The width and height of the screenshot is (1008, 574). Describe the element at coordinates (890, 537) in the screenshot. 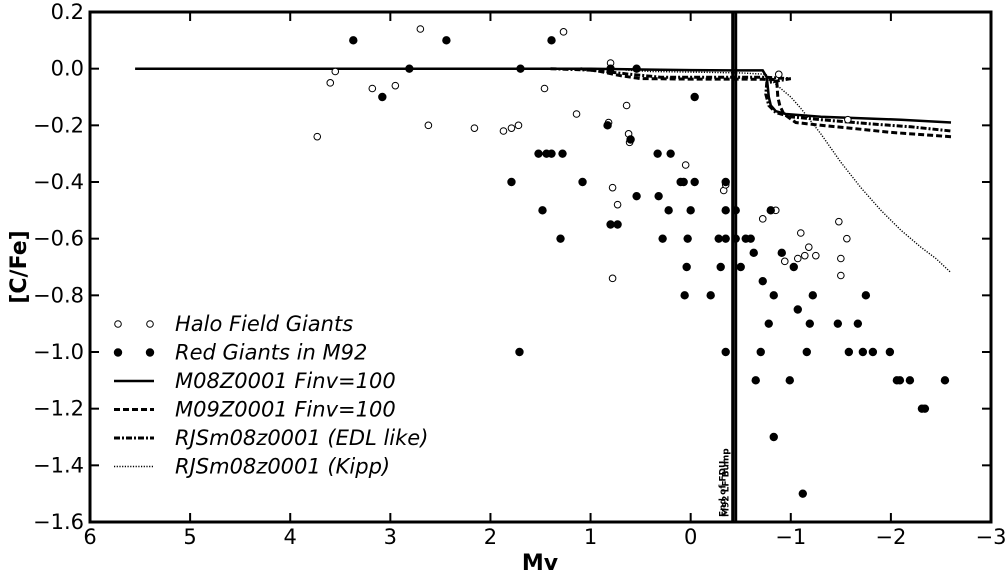

I see `x-tick-label: −2` at that location.